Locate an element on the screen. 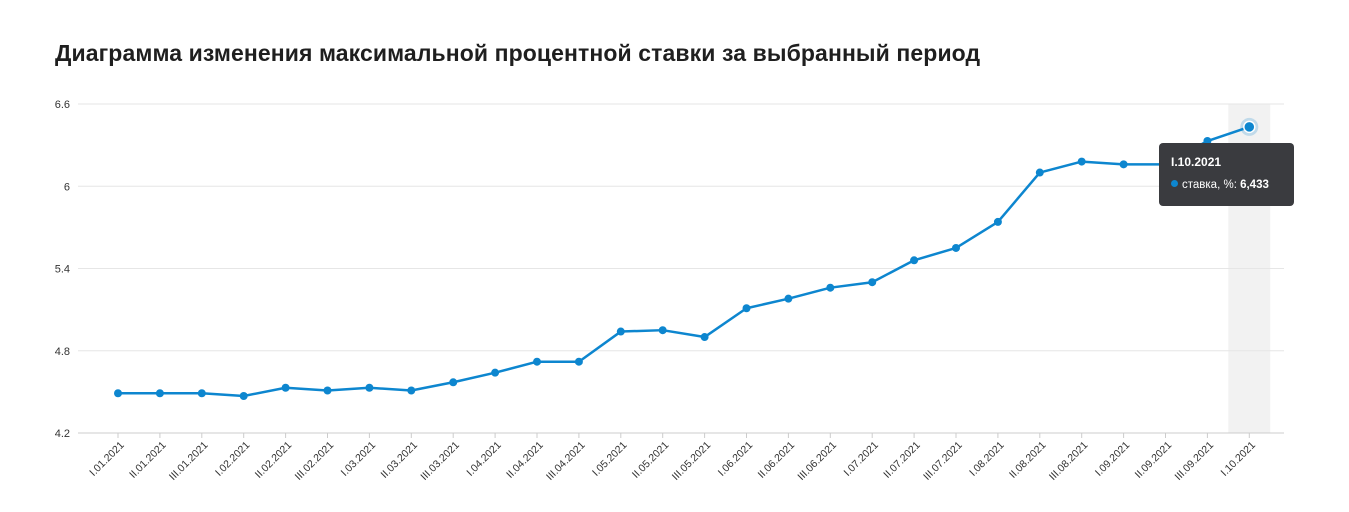 Image resolution: width=1349 pixels, height=512 pixels. x-tick-label: II.07.2021 is located at coordinates (902, 460).